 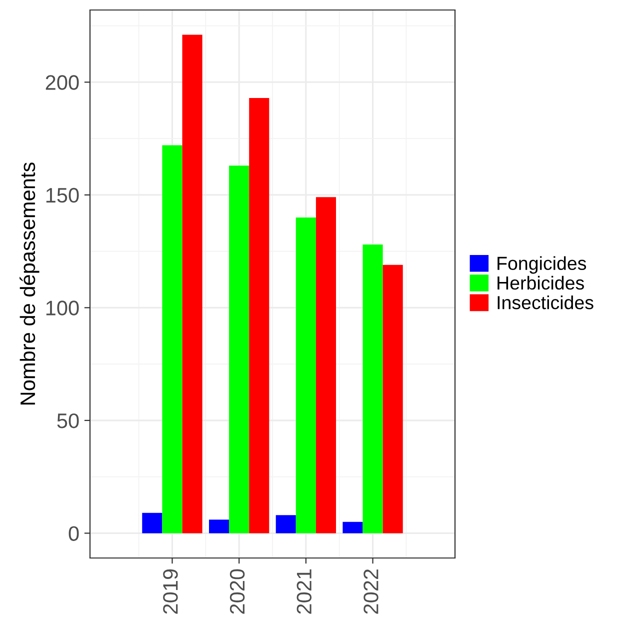 What do you see at coordinates (546, 303) in the screenshot?
I see `legend-label: Insecticides` at bounding box center [546, 303].